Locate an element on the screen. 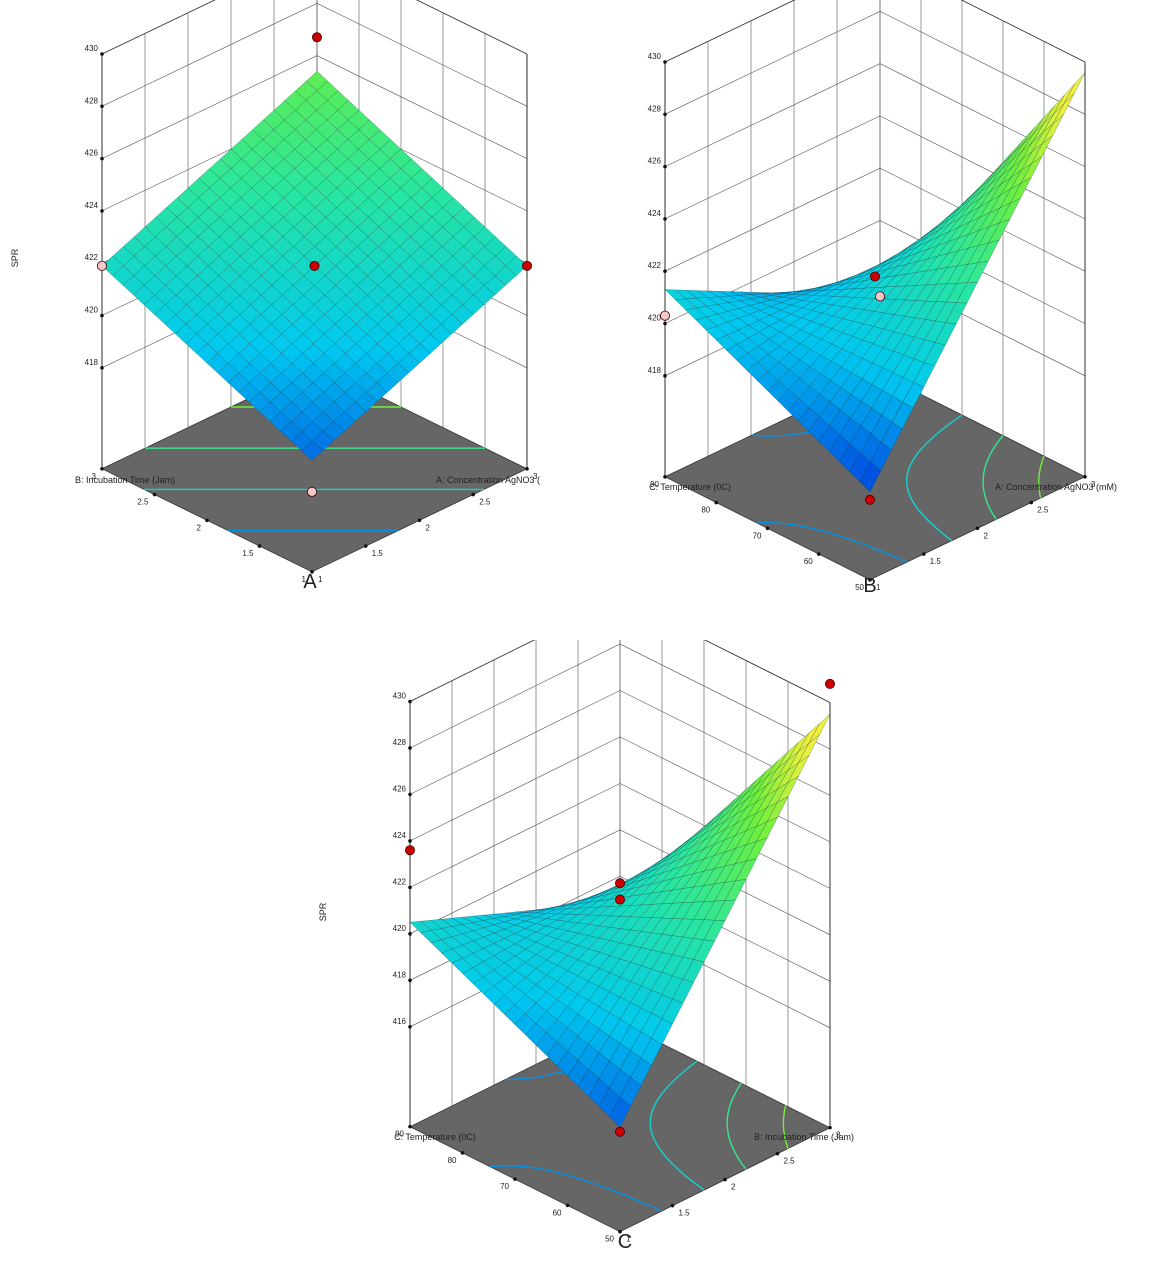 The image size is (1172, 1285). y-axis-label: C: Temperature (0C) is located at coordinates (690, 487).